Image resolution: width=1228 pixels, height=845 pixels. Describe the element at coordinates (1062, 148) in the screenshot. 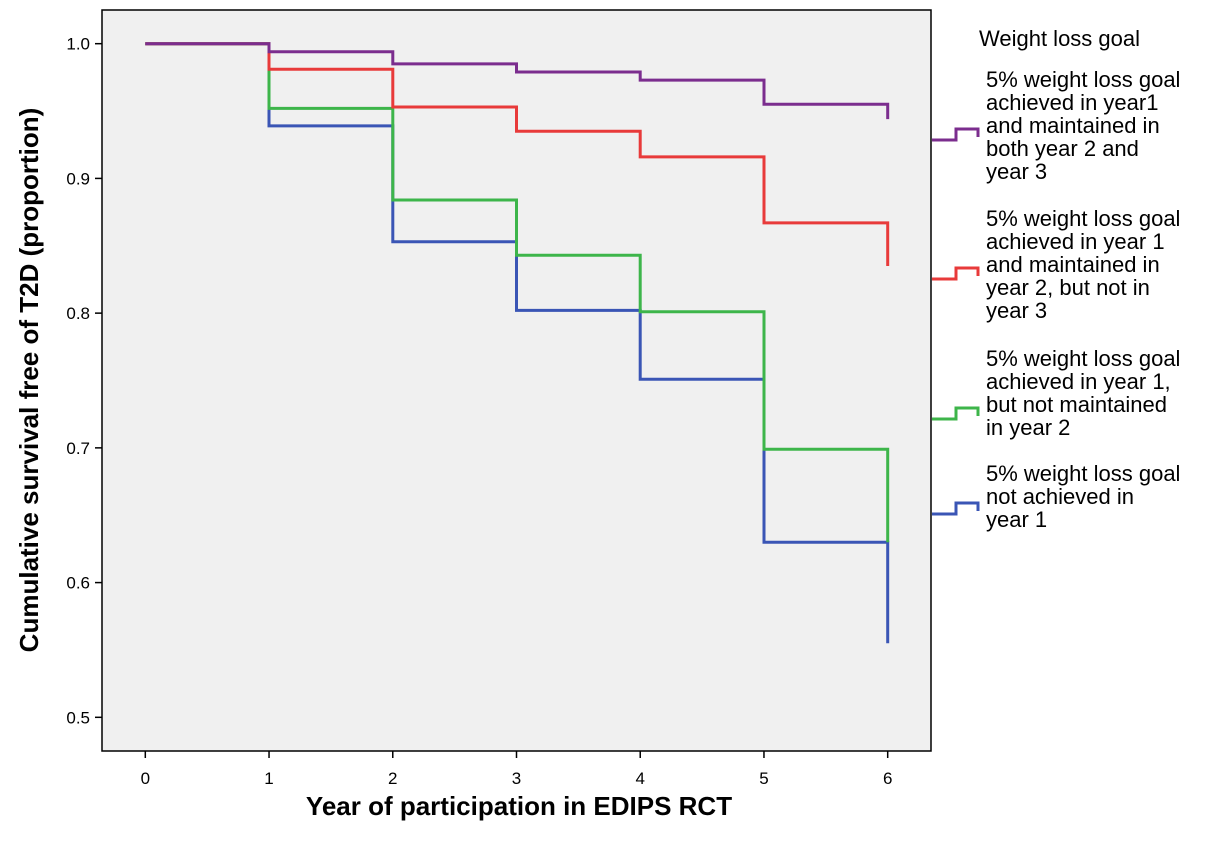

I see `legend-label: both year 2 and` at that location.